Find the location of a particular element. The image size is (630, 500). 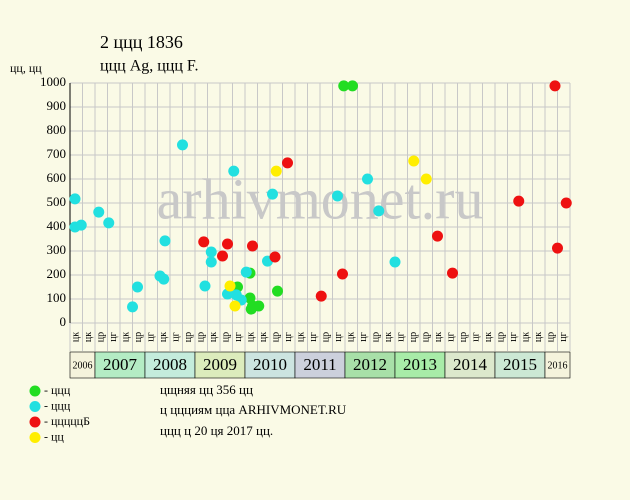

year-label: 2009 is located at coordinates (220, 364).